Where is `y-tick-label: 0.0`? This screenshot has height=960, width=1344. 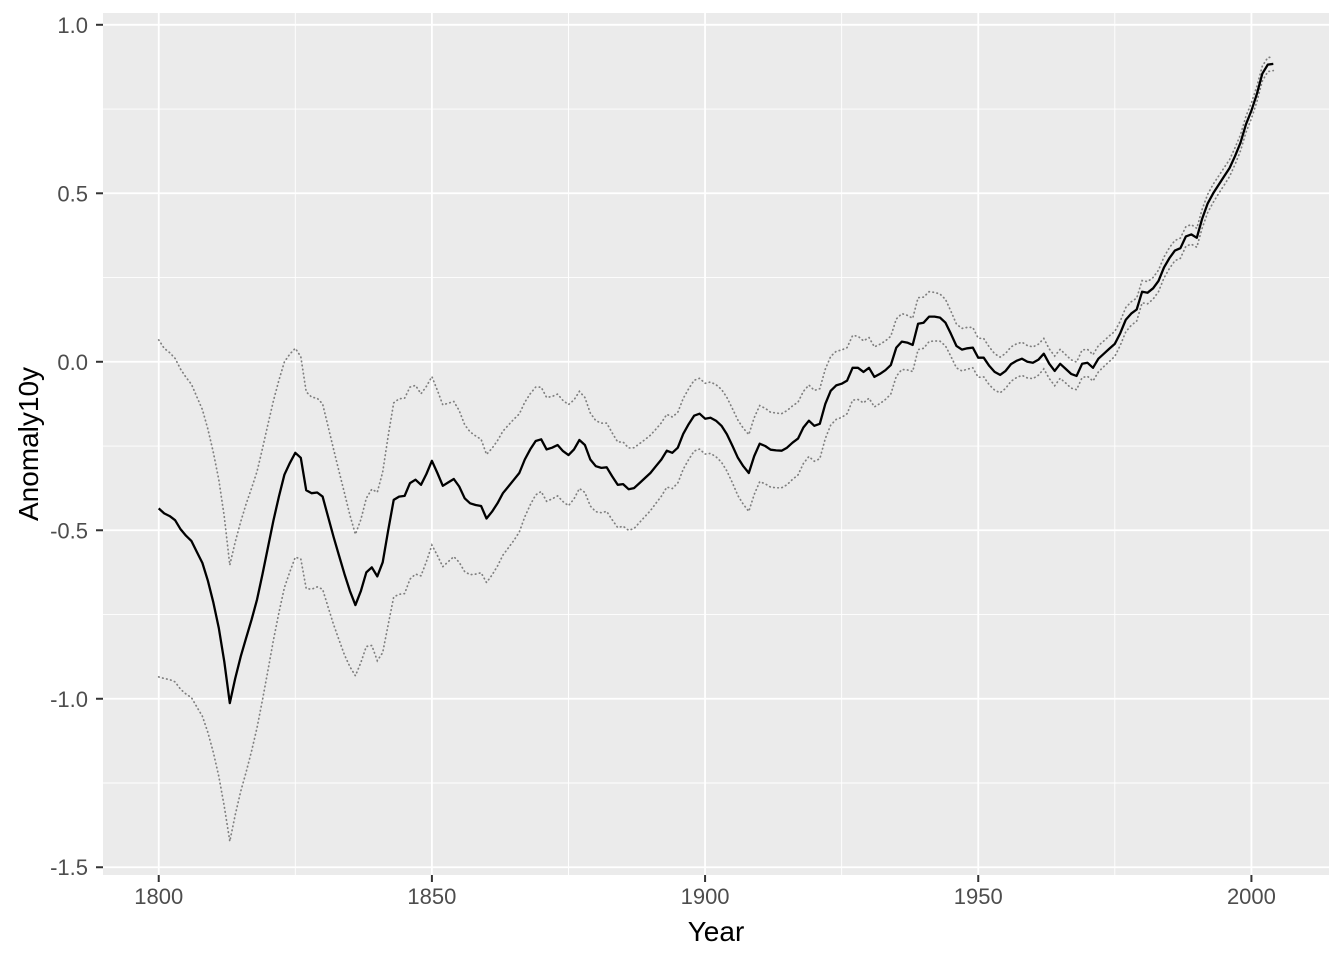
y-tick-label: 0.0 is located at coordinates (72, 362).